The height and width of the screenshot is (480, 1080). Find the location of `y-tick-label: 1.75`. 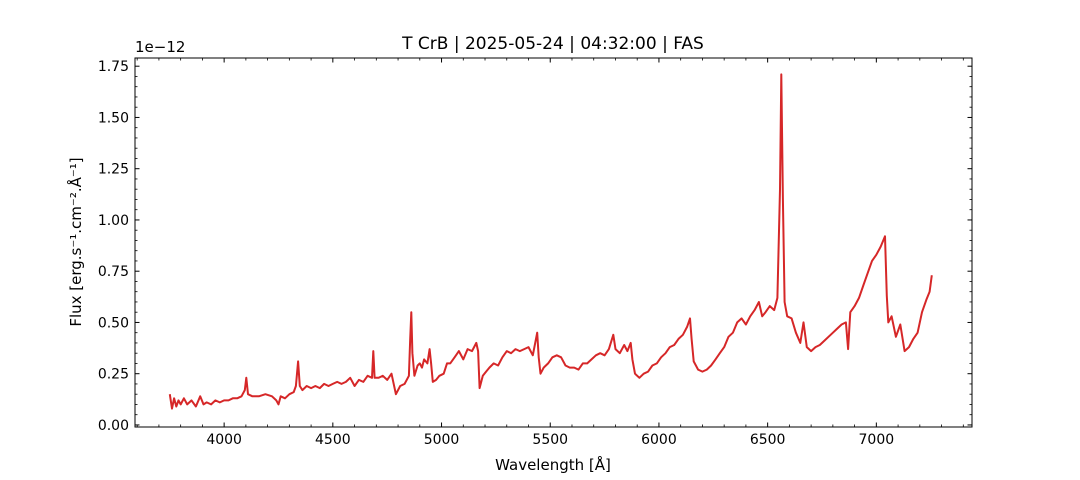

y-tick-label: 1.75 is located at coordinates (113, 67).